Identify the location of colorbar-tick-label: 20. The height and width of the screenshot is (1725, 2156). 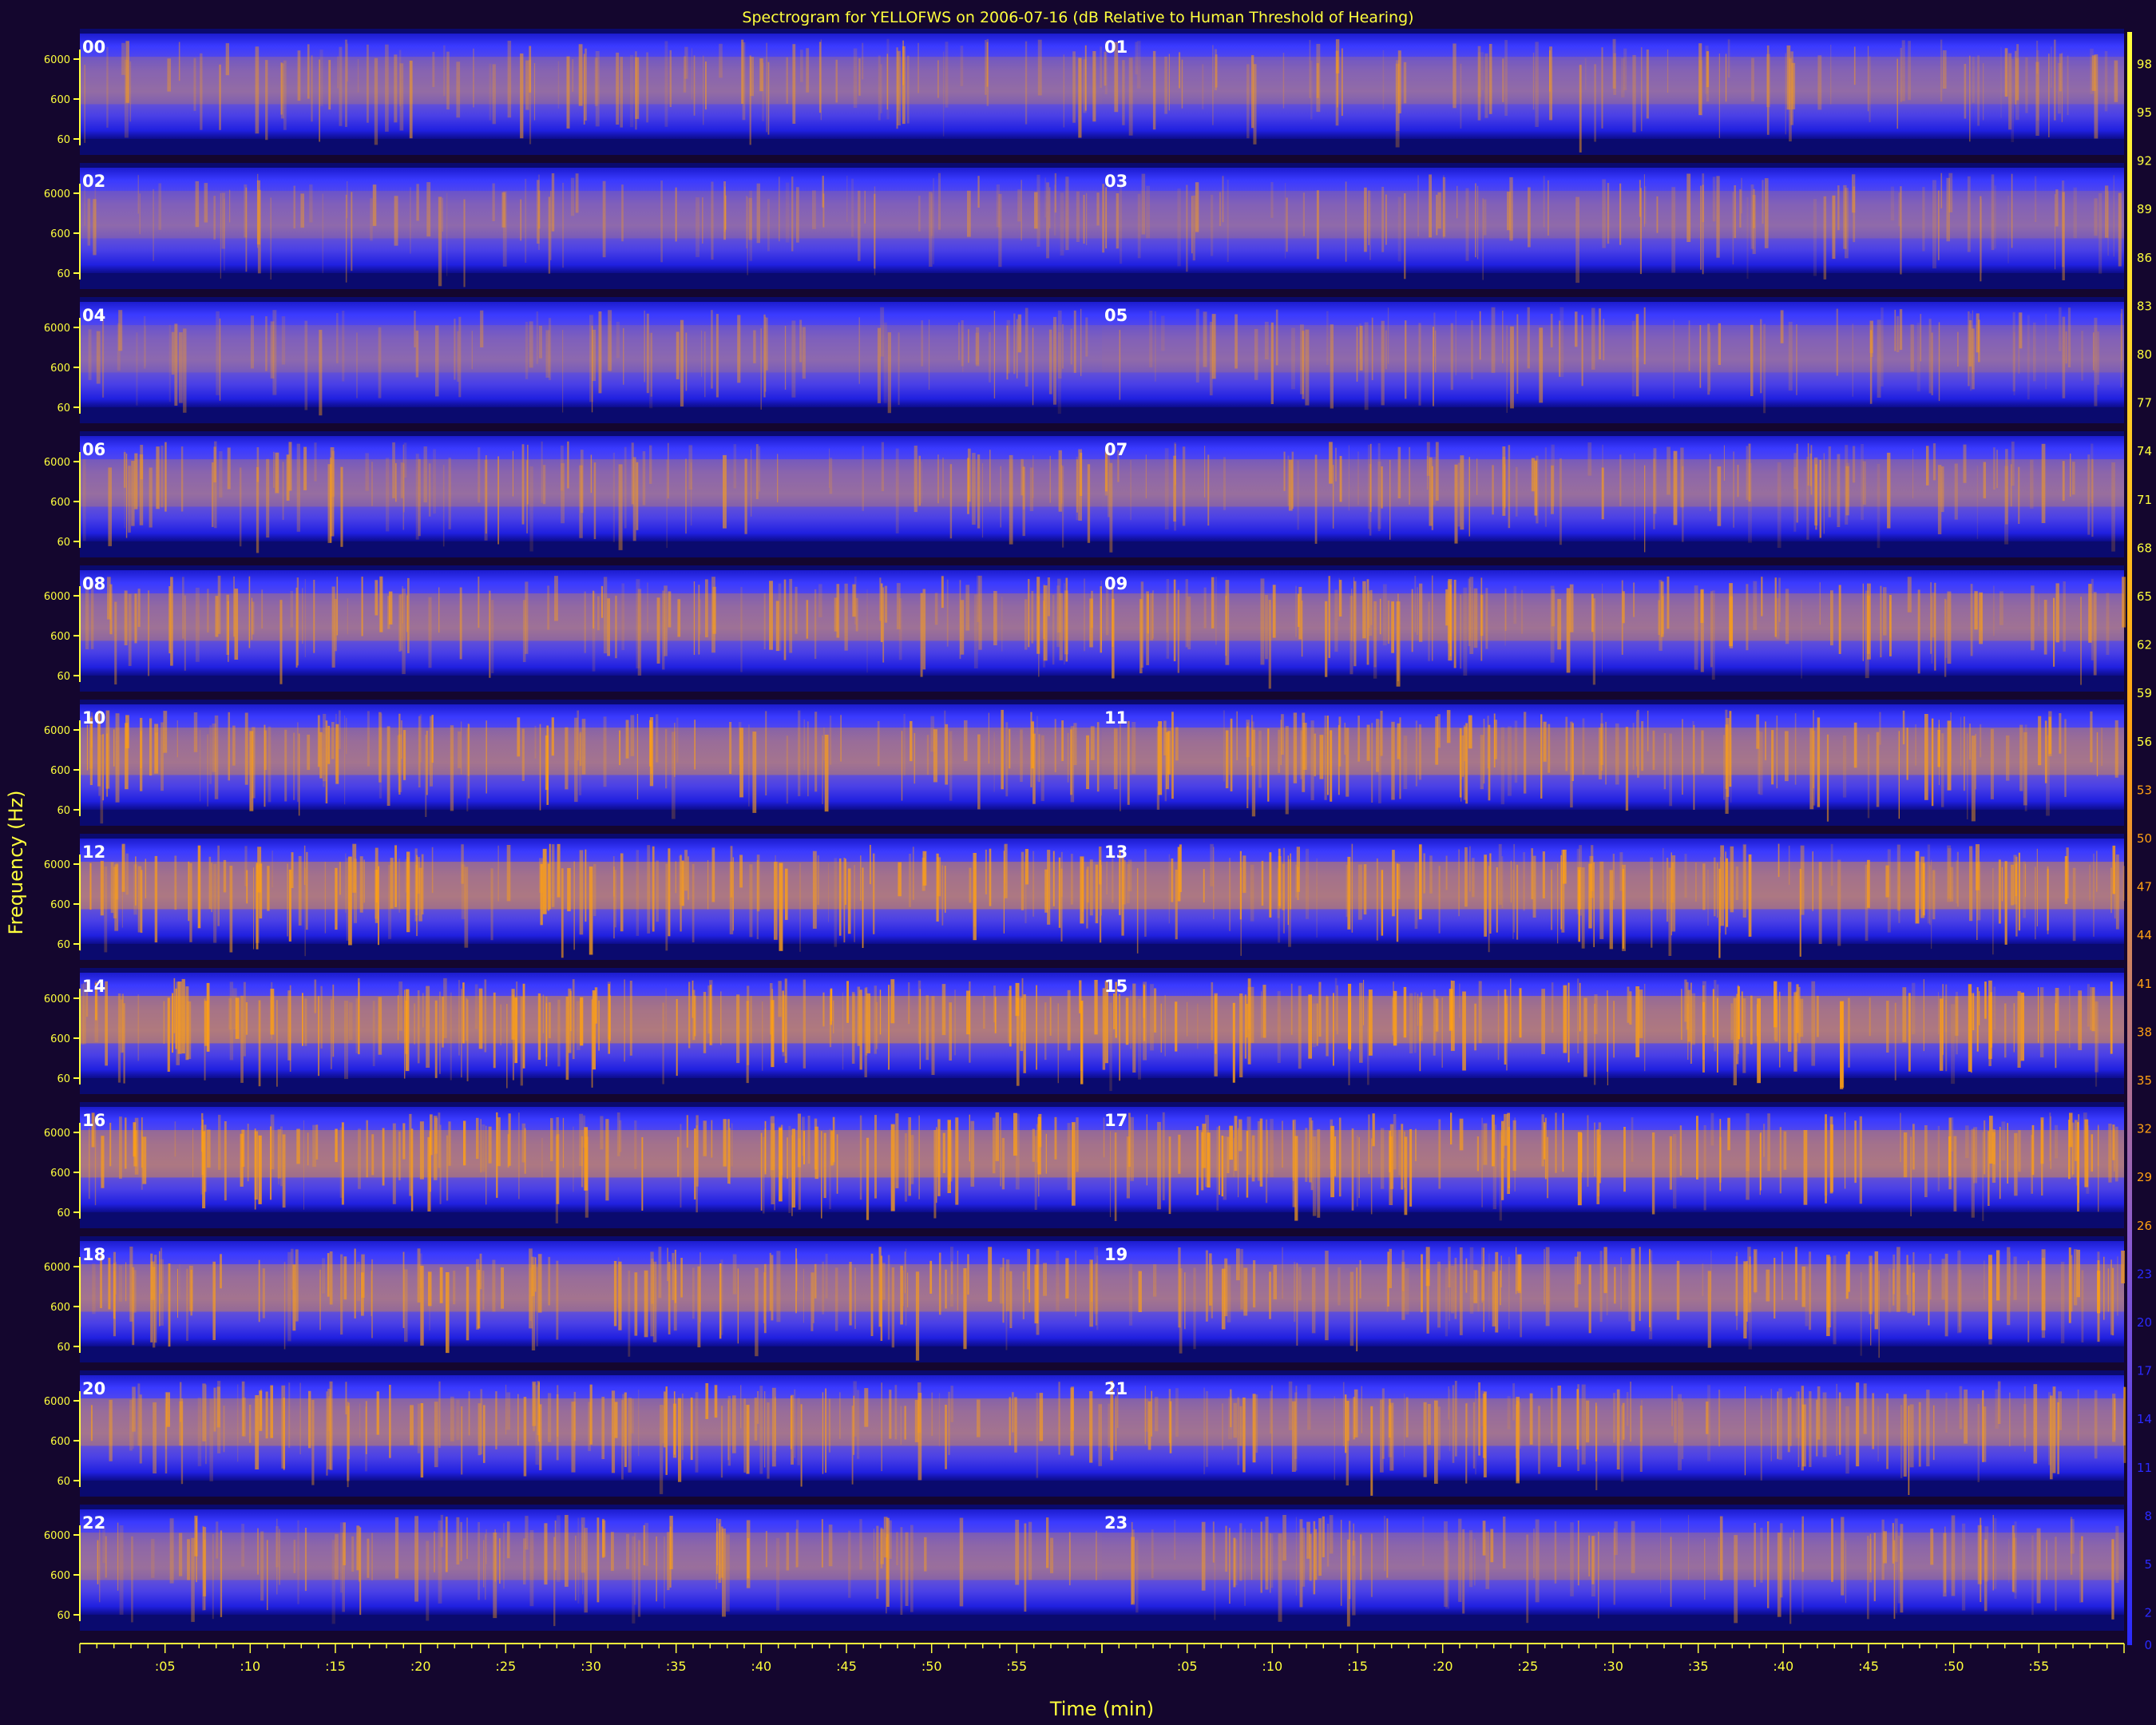
(2144, 1323).